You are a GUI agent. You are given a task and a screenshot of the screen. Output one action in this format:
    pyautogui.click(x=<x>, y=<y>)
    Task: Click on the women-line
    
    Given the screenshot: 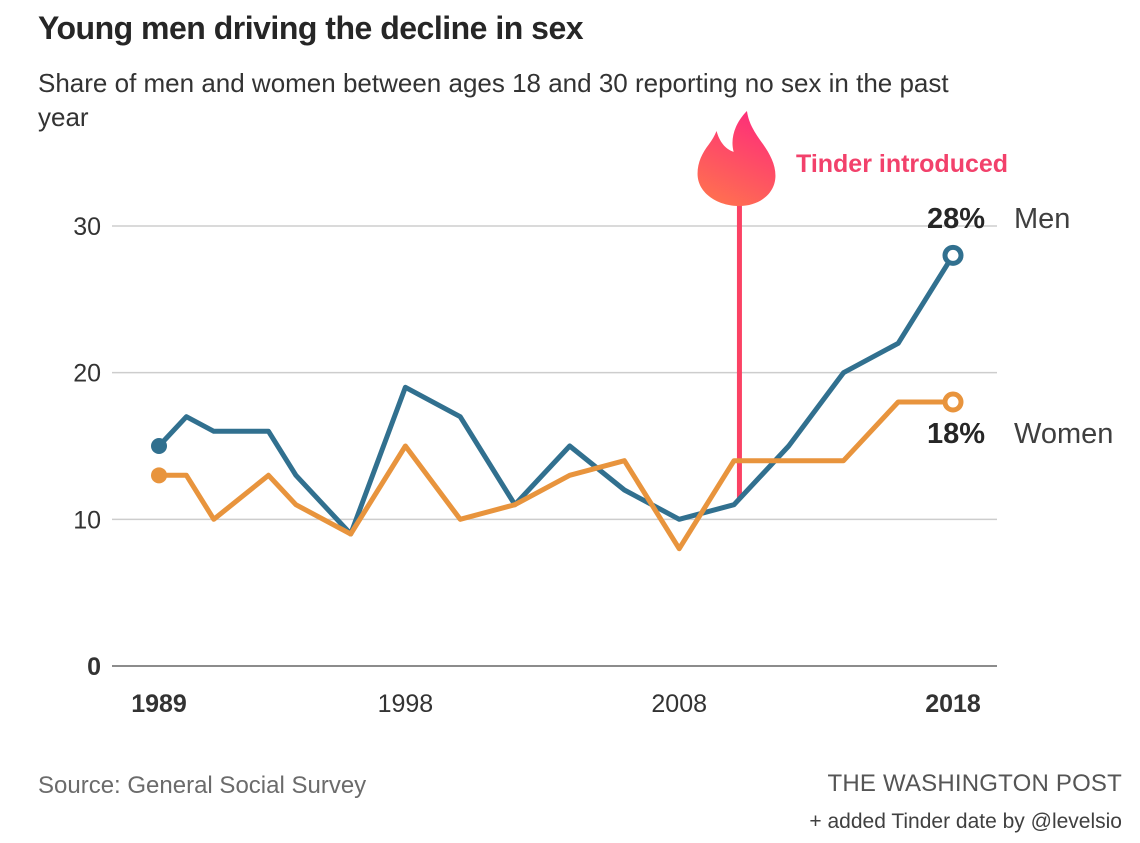 What is the action you would take?
    pyautogui.click(x=556, y=475)
    